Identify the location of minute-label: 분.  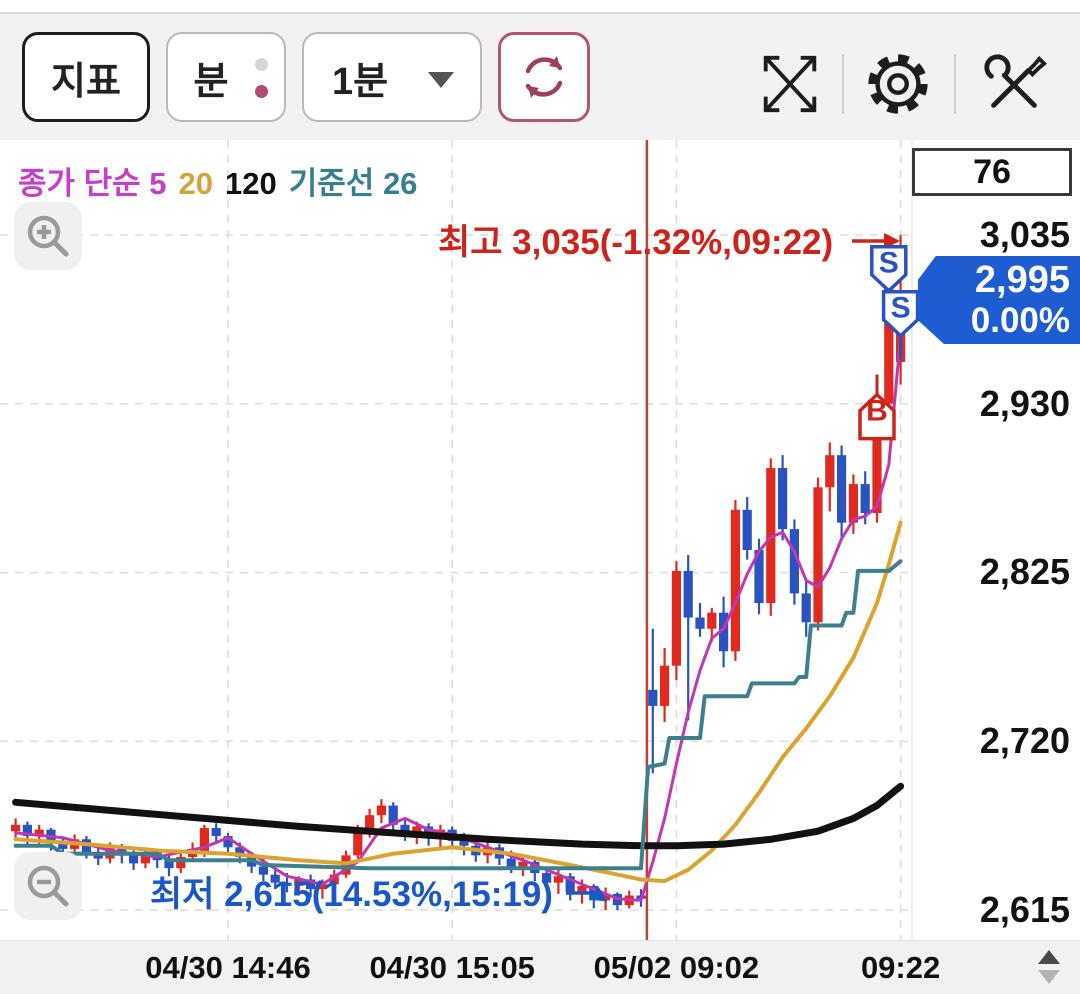
(211, 81).